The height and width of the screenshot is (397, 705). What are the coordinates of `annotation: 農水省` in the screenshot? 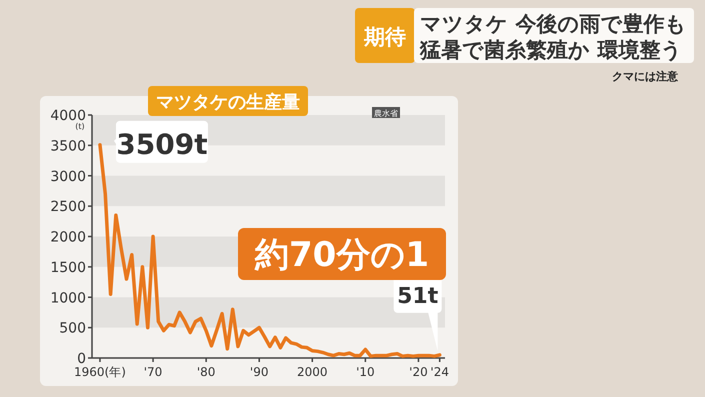 It's located at (386, 113).